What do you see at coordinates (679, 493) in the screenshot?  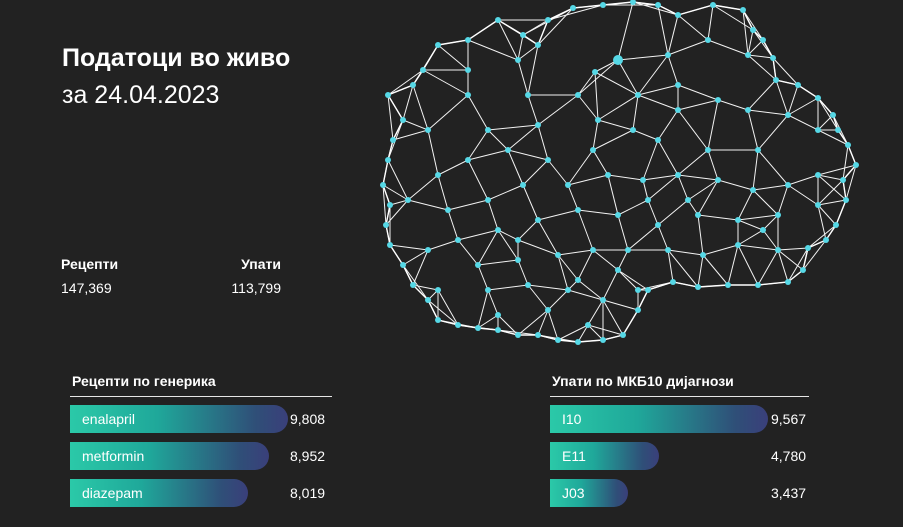 I see `bar-row: J03 3,437` at bounding box center [679, 493].